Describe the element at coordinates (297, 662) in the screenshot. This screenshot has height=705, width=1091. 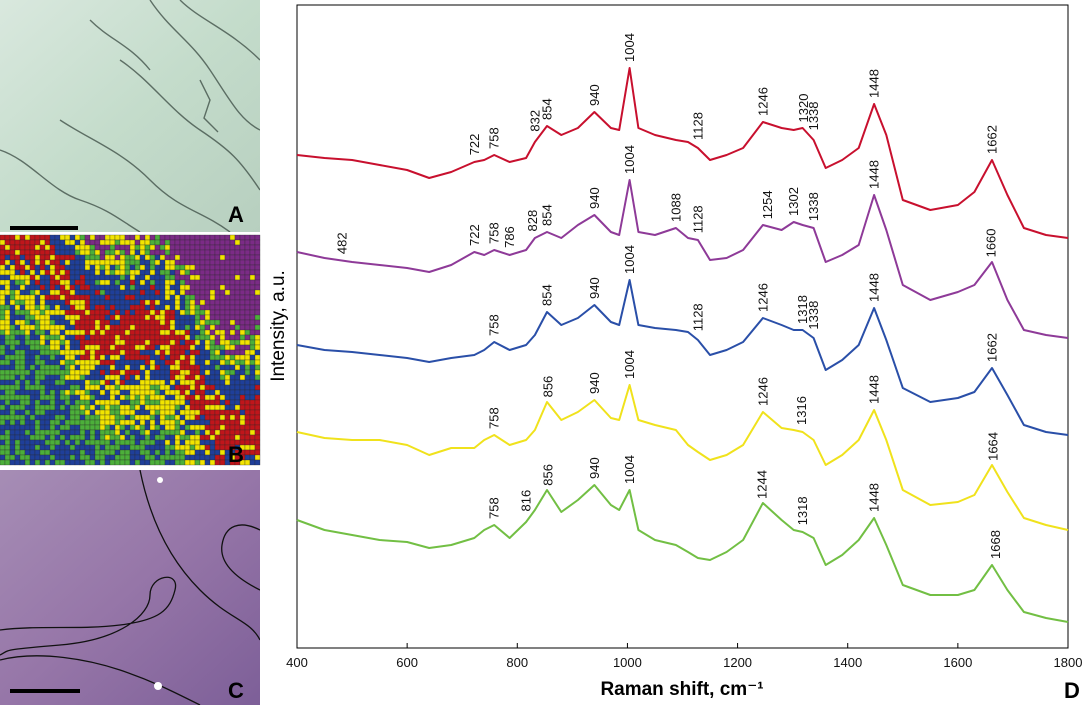
I see `x-tick-label: 400` at that location.